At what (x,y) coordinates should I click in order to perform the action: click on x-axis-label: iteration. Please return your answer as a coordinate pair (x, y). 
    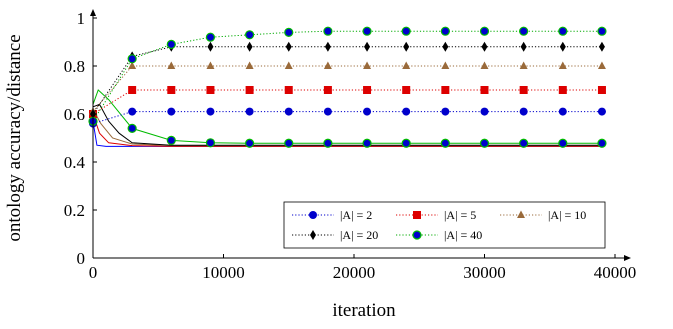
    Looking at the image, I should click on (364, 310).